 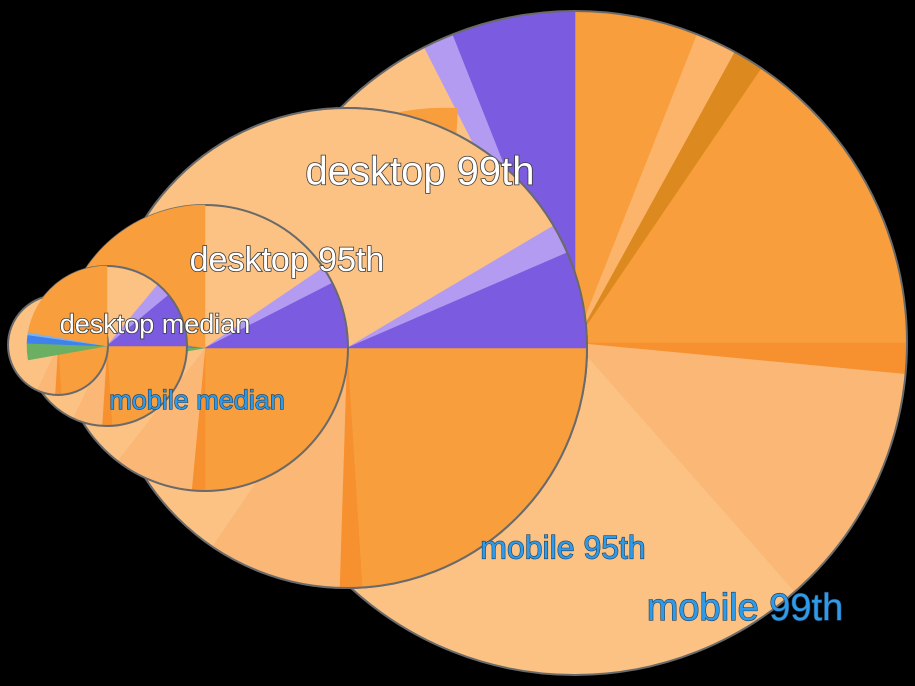 What do you see at coordinates (745, 608) in the screenshot?
I see `label-mobile-99th: mobile 99th` at bounding box center [745, 608].